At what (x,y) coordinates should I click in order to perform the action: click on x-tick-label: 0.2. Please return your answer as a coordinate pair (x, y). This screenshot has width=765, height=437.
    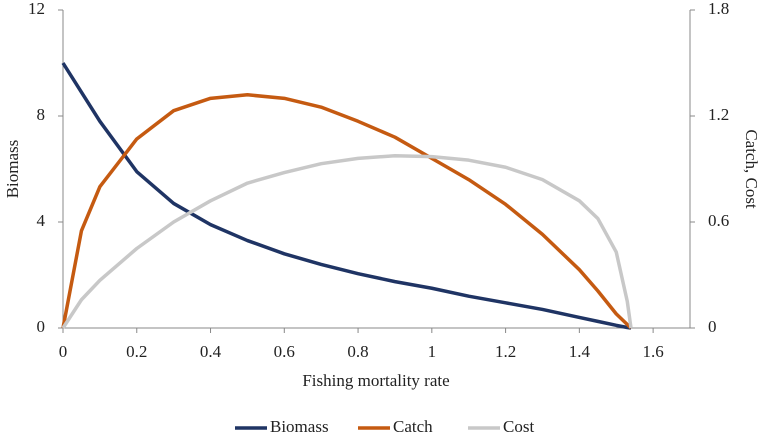
    Looking at the image, I should click on (136, 351).